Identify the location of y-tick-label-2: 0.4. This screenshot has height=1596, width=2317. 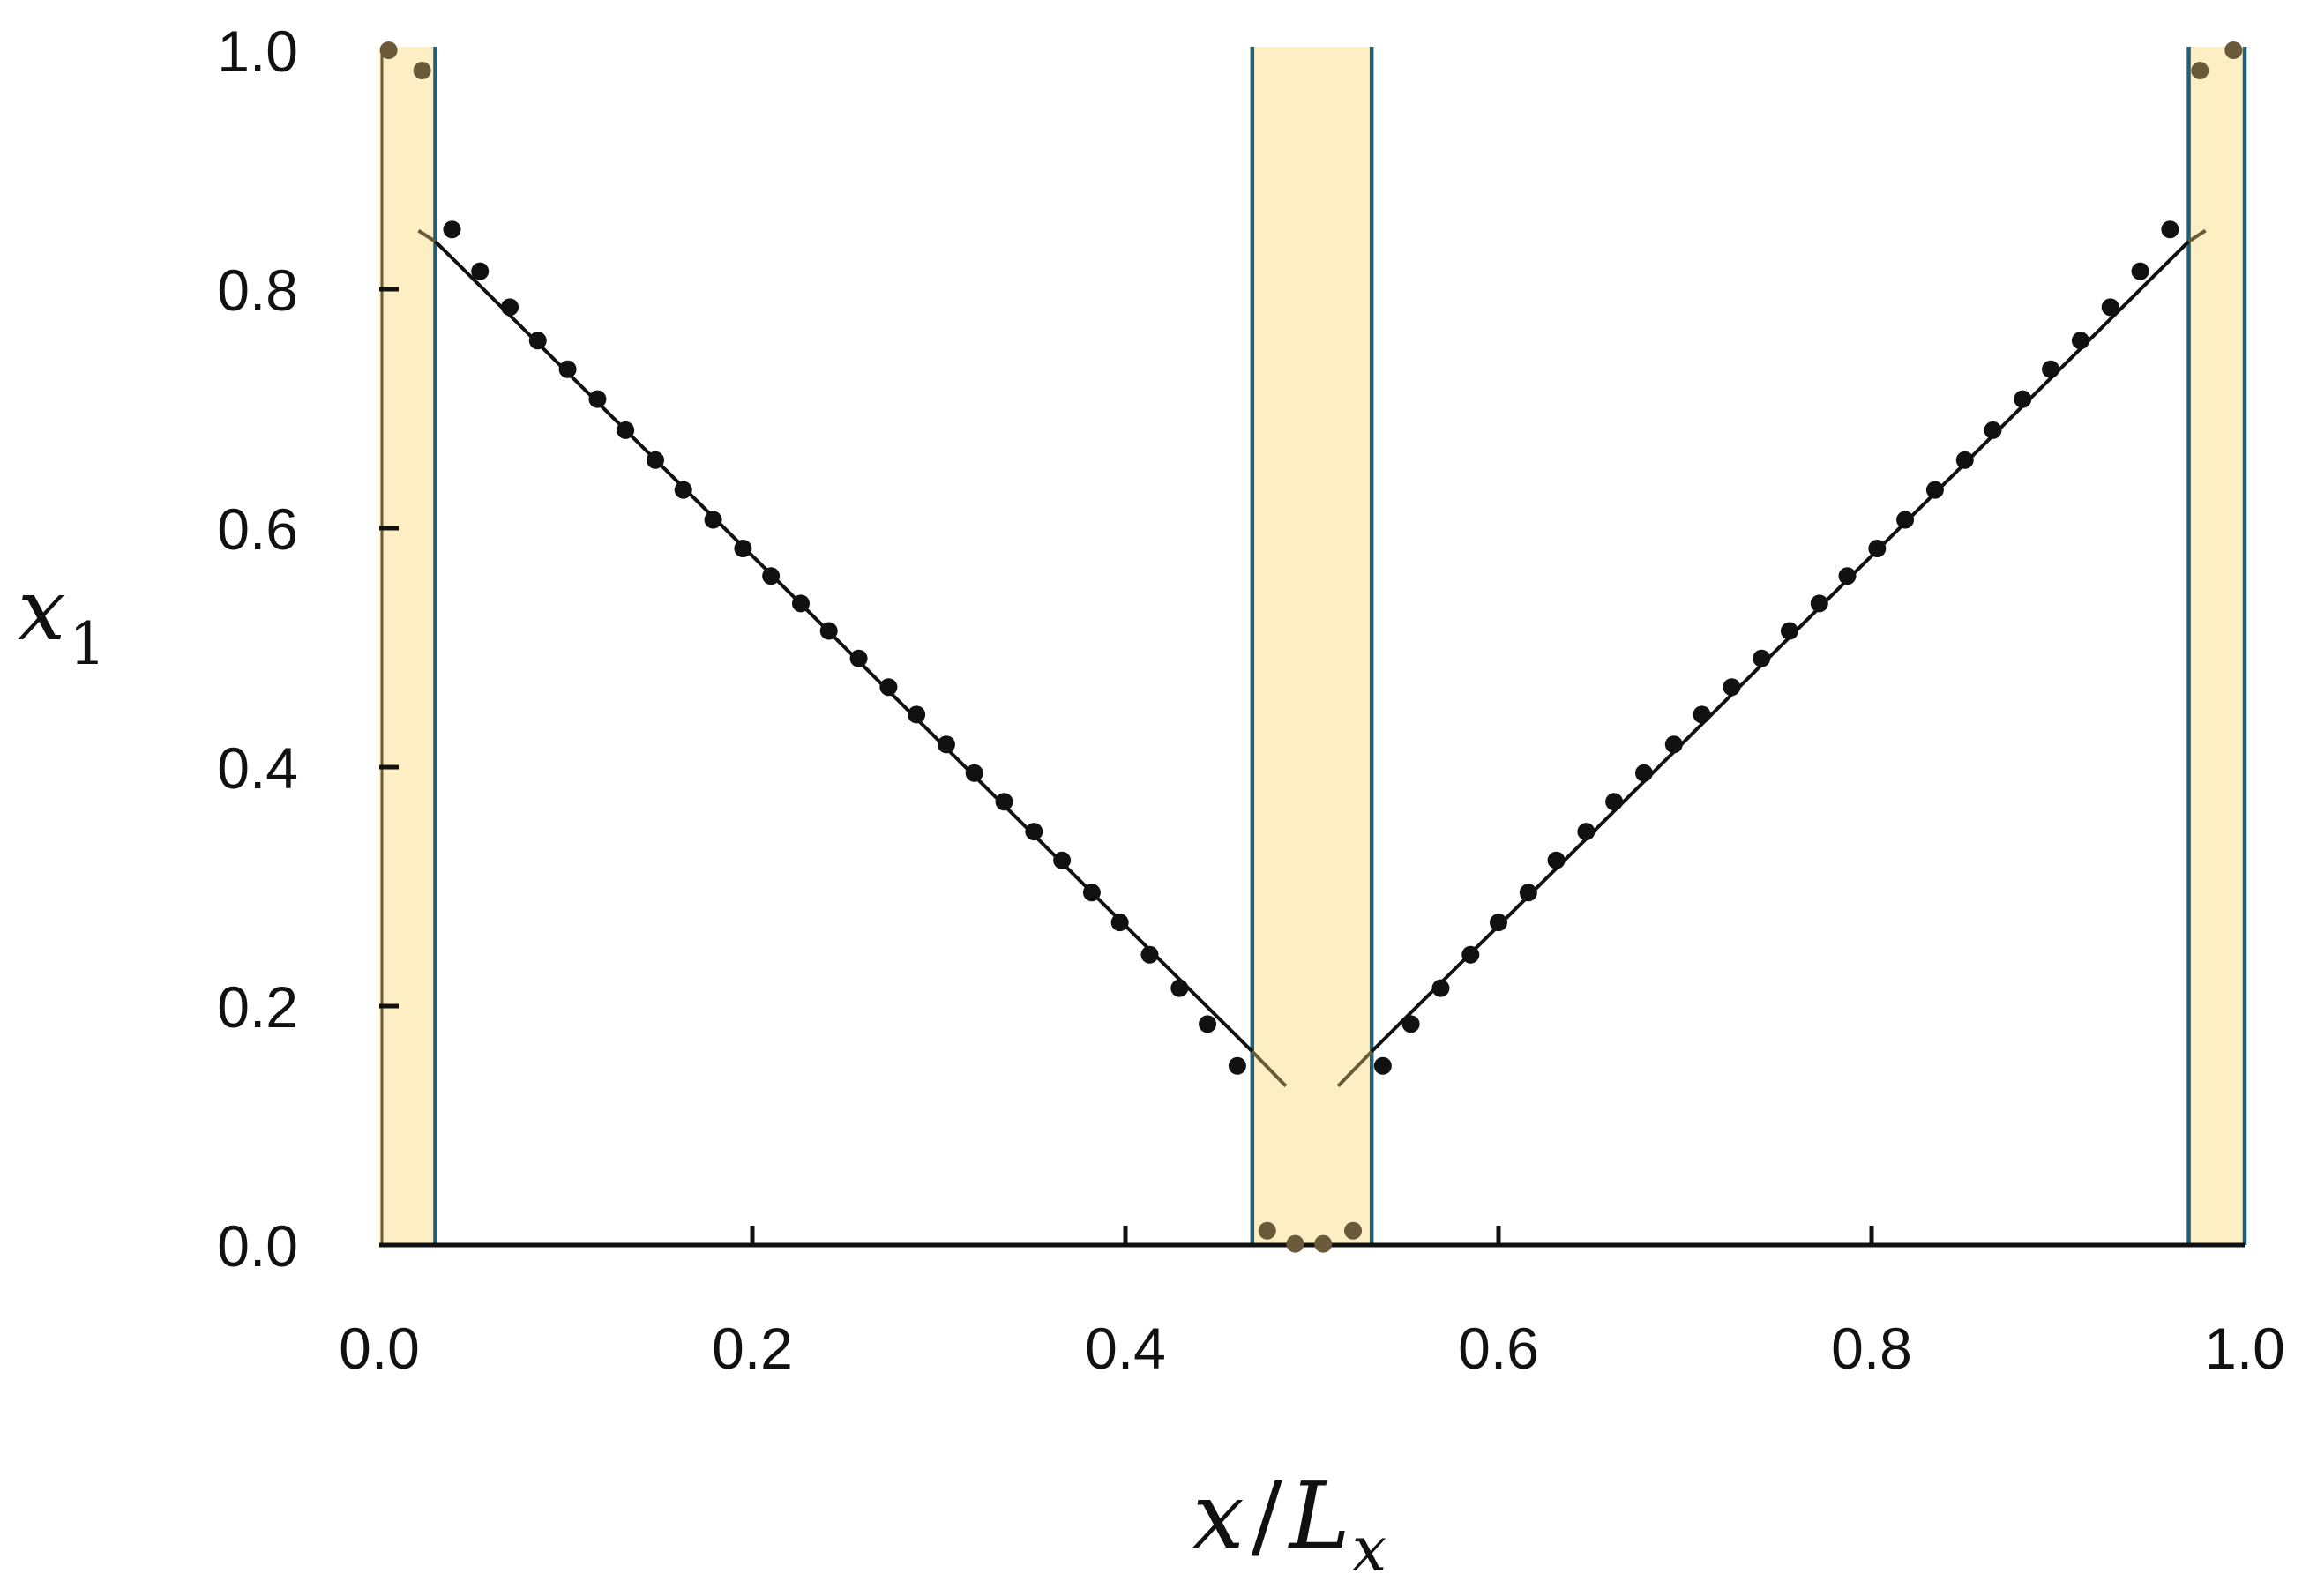
(257, 768).